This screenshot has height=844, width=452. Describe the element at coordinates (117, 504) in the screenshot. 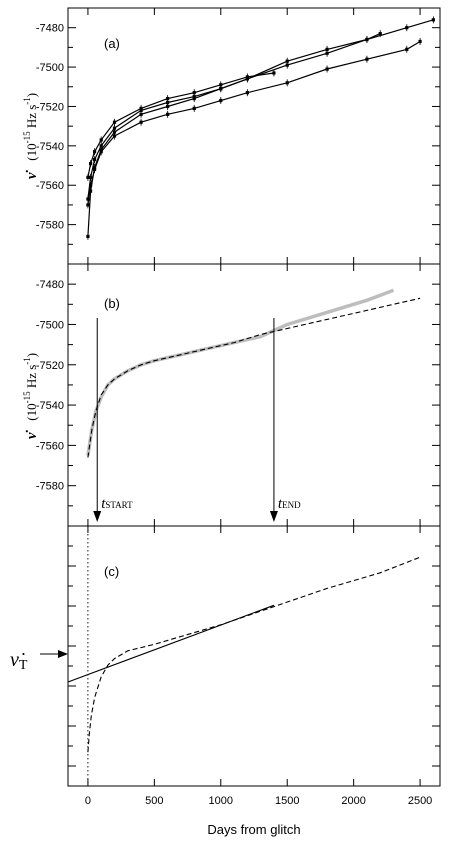

I see `t-start-label: tSTART` at that location.